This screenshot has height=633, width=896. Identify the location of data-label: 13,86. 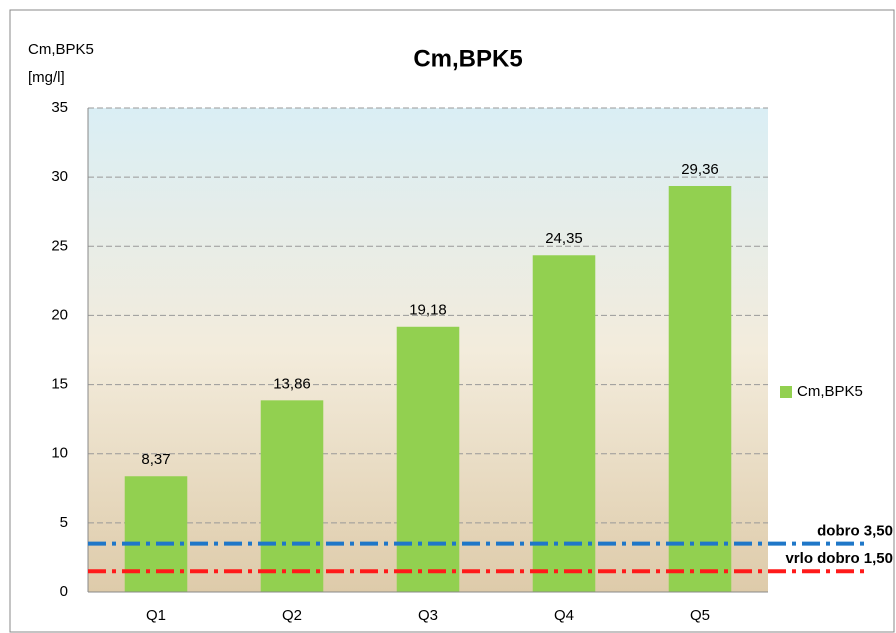
(292, 383).